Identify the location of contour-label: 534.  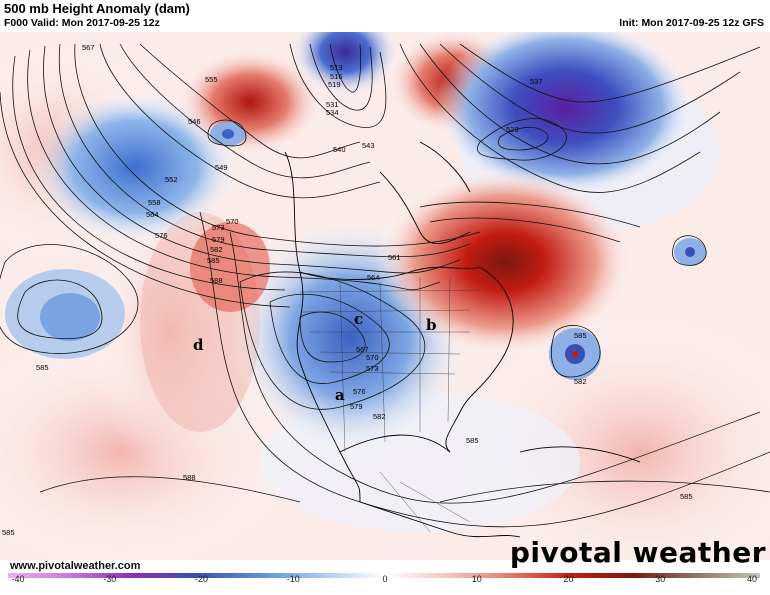
(332, 112).